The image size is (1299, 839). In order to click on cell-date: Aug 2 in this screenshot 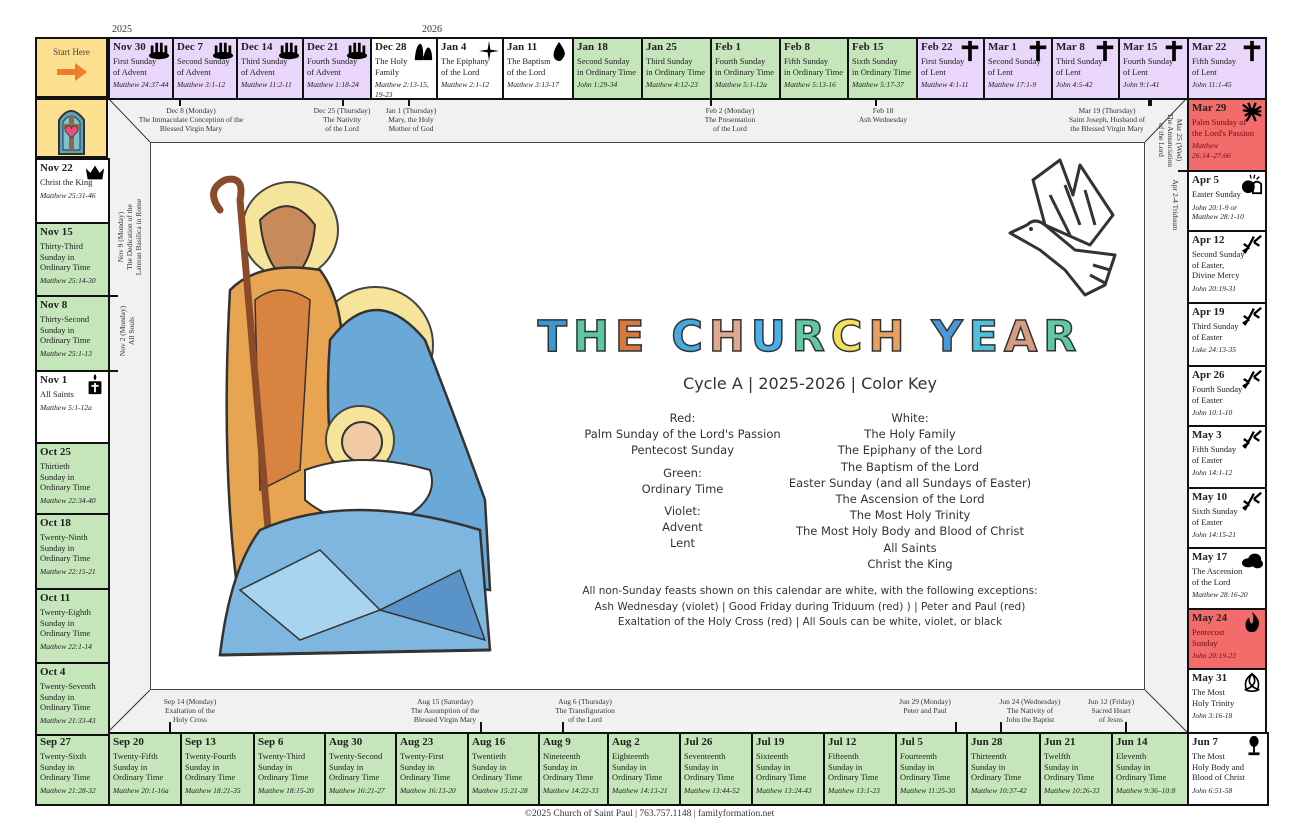, I will do `click(626, 742)`.